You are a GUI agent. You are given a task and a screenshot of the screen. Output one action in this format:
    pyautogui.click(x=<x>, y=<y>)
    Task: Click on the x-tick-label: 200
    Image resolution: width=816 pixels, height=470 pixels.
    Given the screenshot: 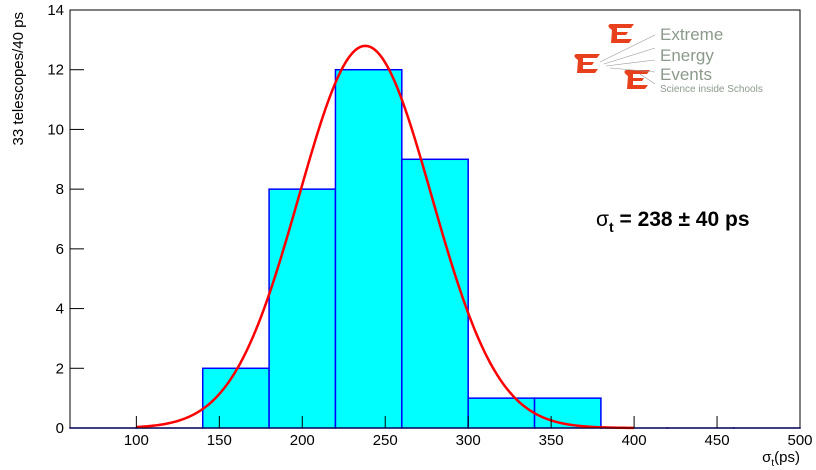 What is the action you would take?
    pyautogui.click(x=302, y=440)
    